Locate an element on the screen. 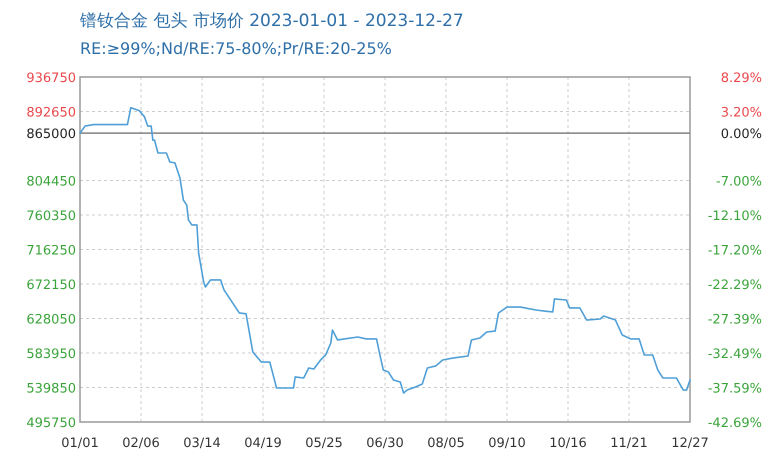  x-tick-label: 05/25 is located at coordinates (324, 443).